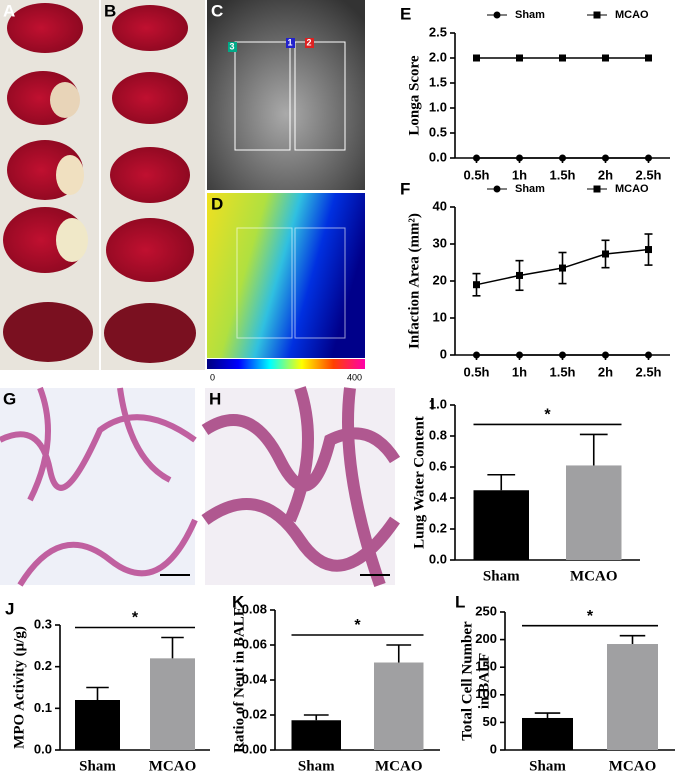 The width and height of the screenshot is (685, 772). I want to click on y-tick-label: 0.6, so click(438, 465).